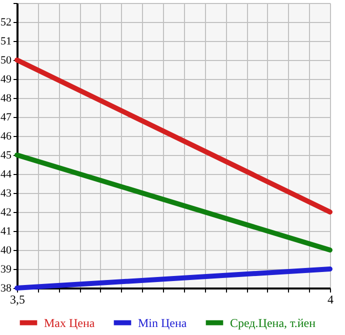  I want to click on x-tick-label: 4, so click(331, 299).